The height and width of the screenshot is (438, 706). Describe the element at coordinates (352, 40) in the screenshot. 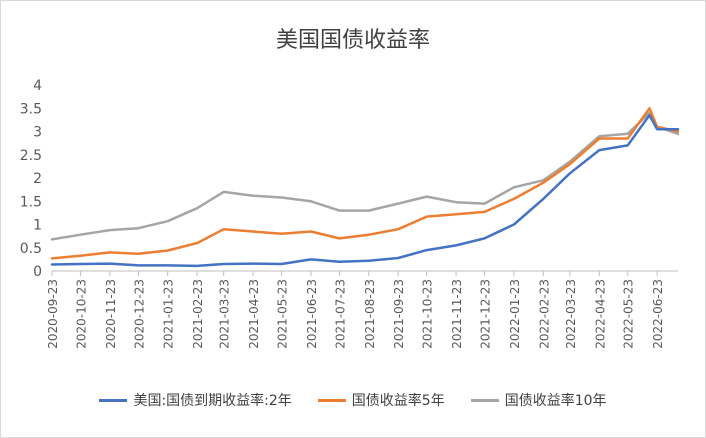

I see `chart-title: 美国国债收益率` at that location.